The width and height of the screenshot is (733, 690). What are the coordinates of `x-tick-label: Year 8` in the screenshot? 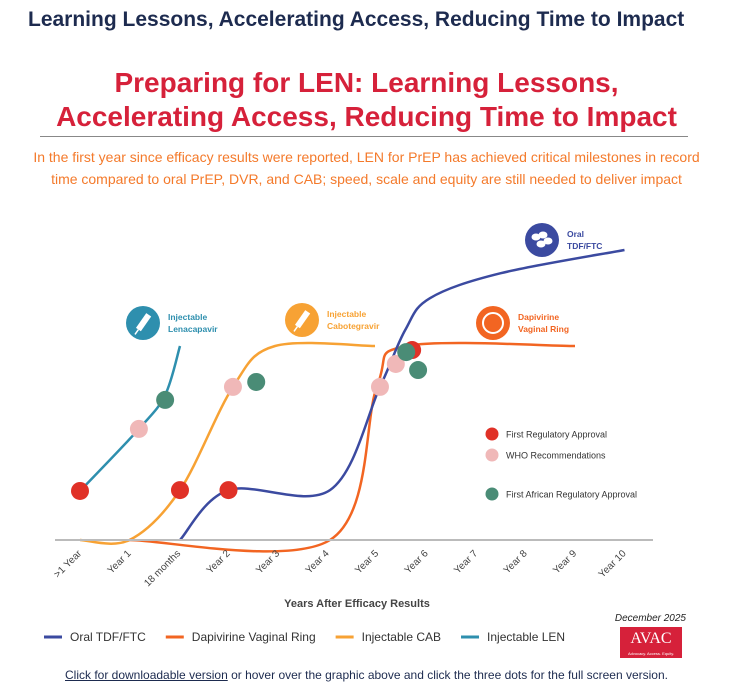 It's located at (516, 562).